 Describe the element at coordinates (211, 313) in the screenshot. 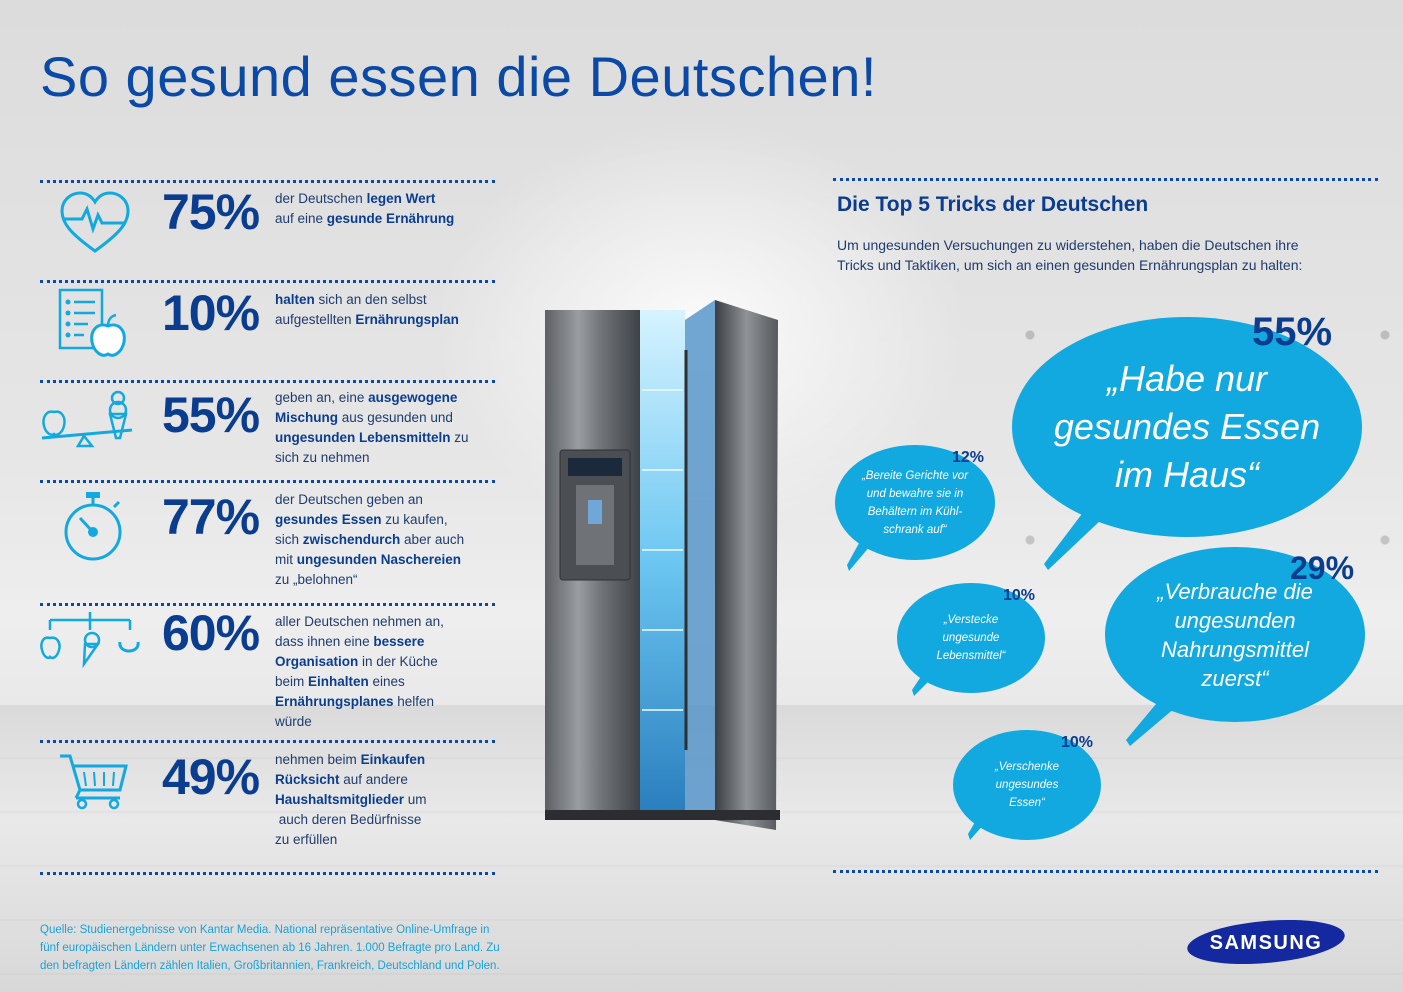

I see `stat-percentage: 10%` at that location.